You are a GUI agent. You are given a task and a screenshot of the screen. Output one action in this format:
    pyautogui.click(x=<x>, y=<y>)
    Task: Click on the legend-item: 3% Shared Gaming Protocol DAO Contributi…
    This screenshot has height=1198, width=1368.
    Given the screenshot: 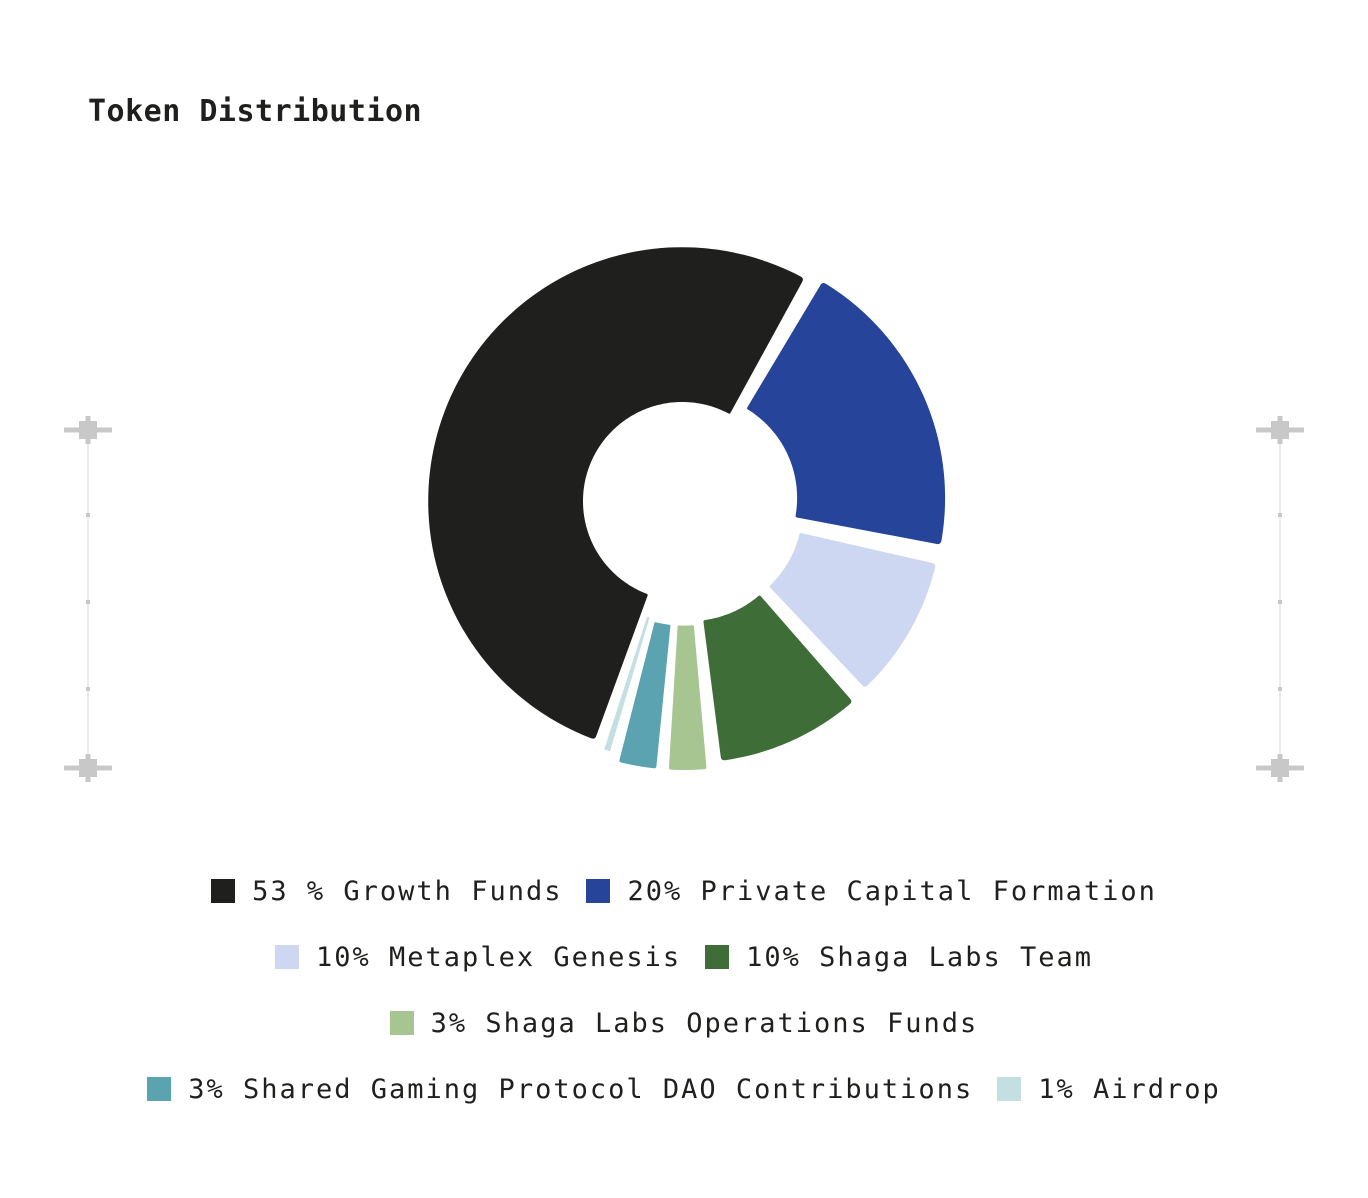 What is the action you would take?
    pyautogui.click(x=560, y=1089)
    